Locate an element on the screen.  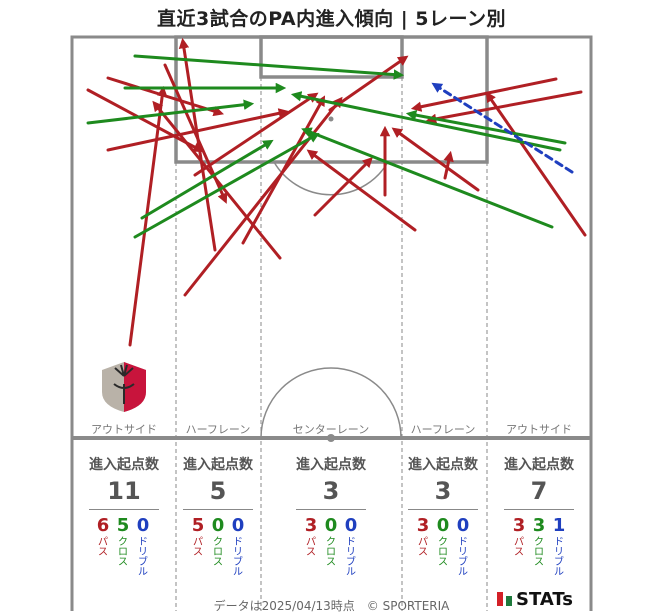
brand-text: STATs is located at coordinates (544, 599).